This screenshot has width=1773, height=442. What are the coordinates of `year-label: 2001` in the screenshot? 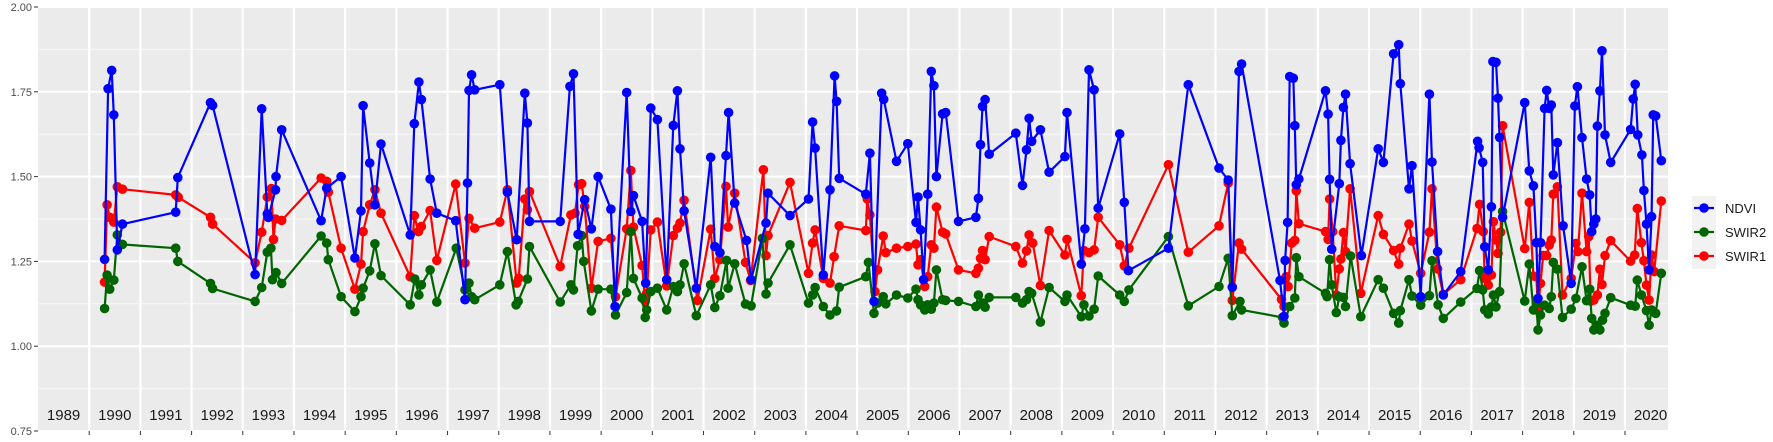 It's located at (677, 415).